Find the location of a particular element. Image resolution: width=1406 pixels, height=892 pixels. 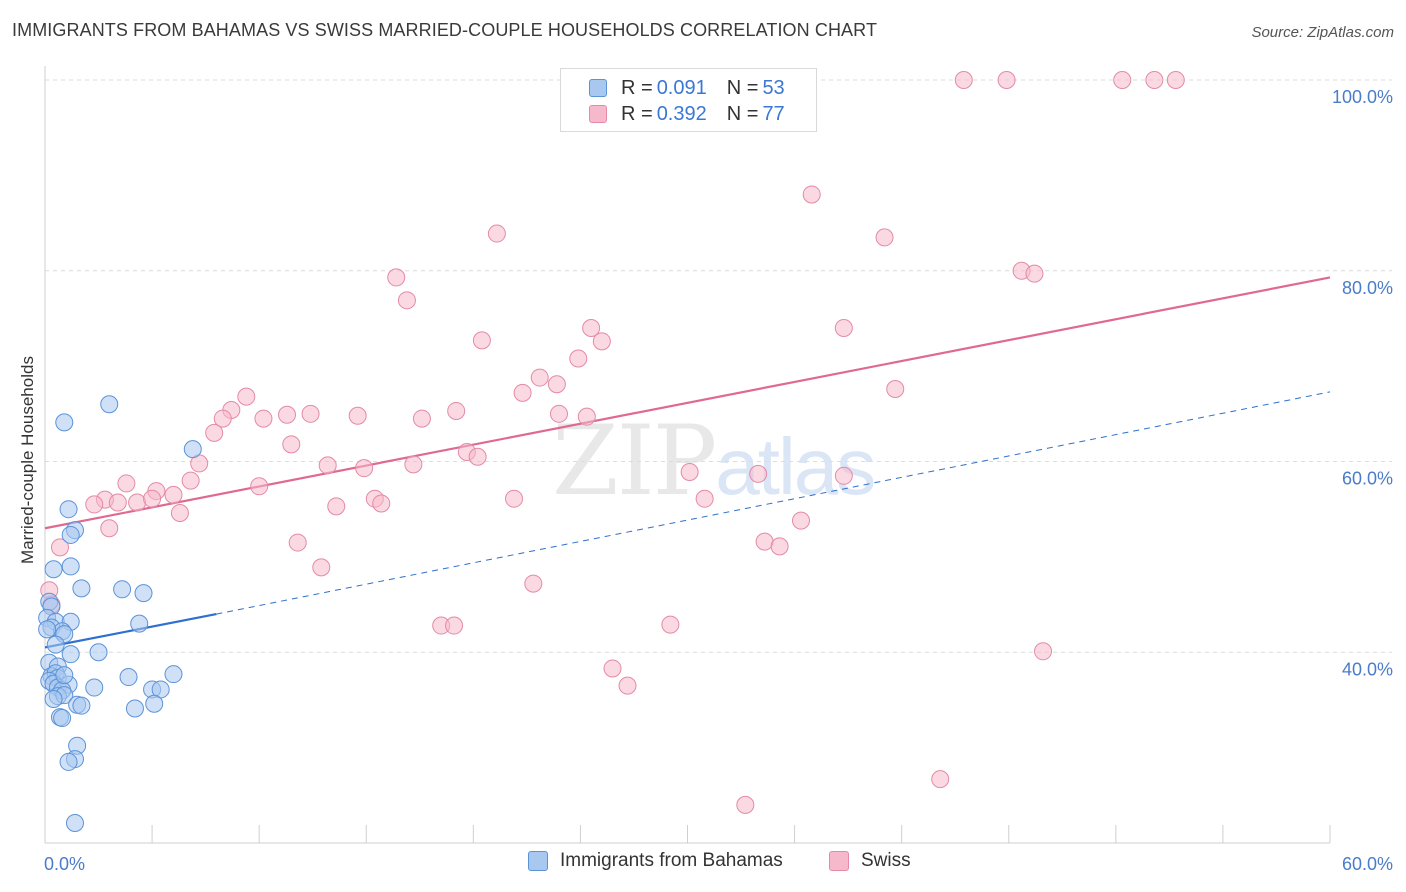

stats-legend: R = 0.091 N = 53 R = 0.392 N = 77 is located at coordinates (688, 100).